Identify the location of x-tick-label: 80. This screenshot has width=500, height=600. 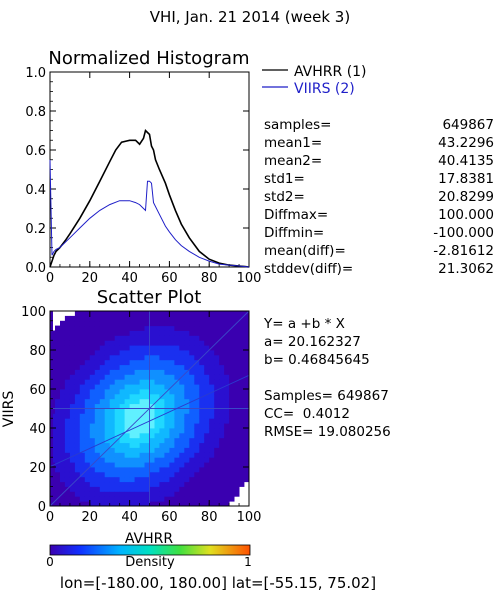
(209, 517).